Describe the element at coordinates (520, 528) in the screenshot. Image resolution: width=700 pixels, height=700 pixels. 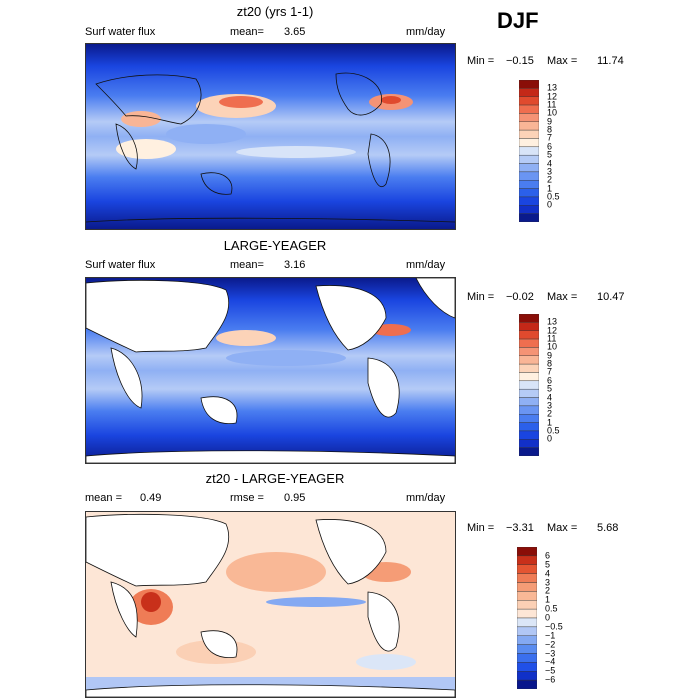
I see `panel-3-min-value: −3.31` at that location.